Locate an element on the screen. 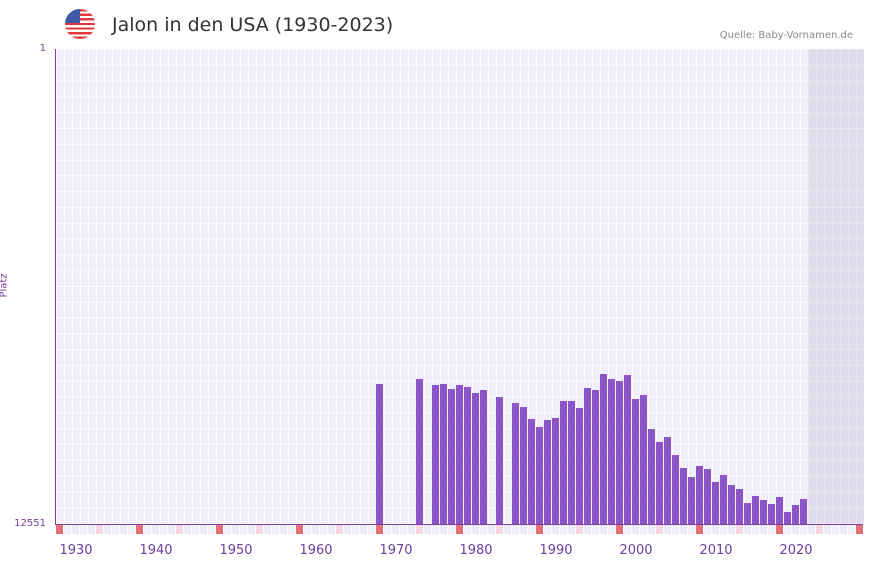 The width and height of the screenshot is (873, 567). bar-1975 is located at coordinates (435, 454).